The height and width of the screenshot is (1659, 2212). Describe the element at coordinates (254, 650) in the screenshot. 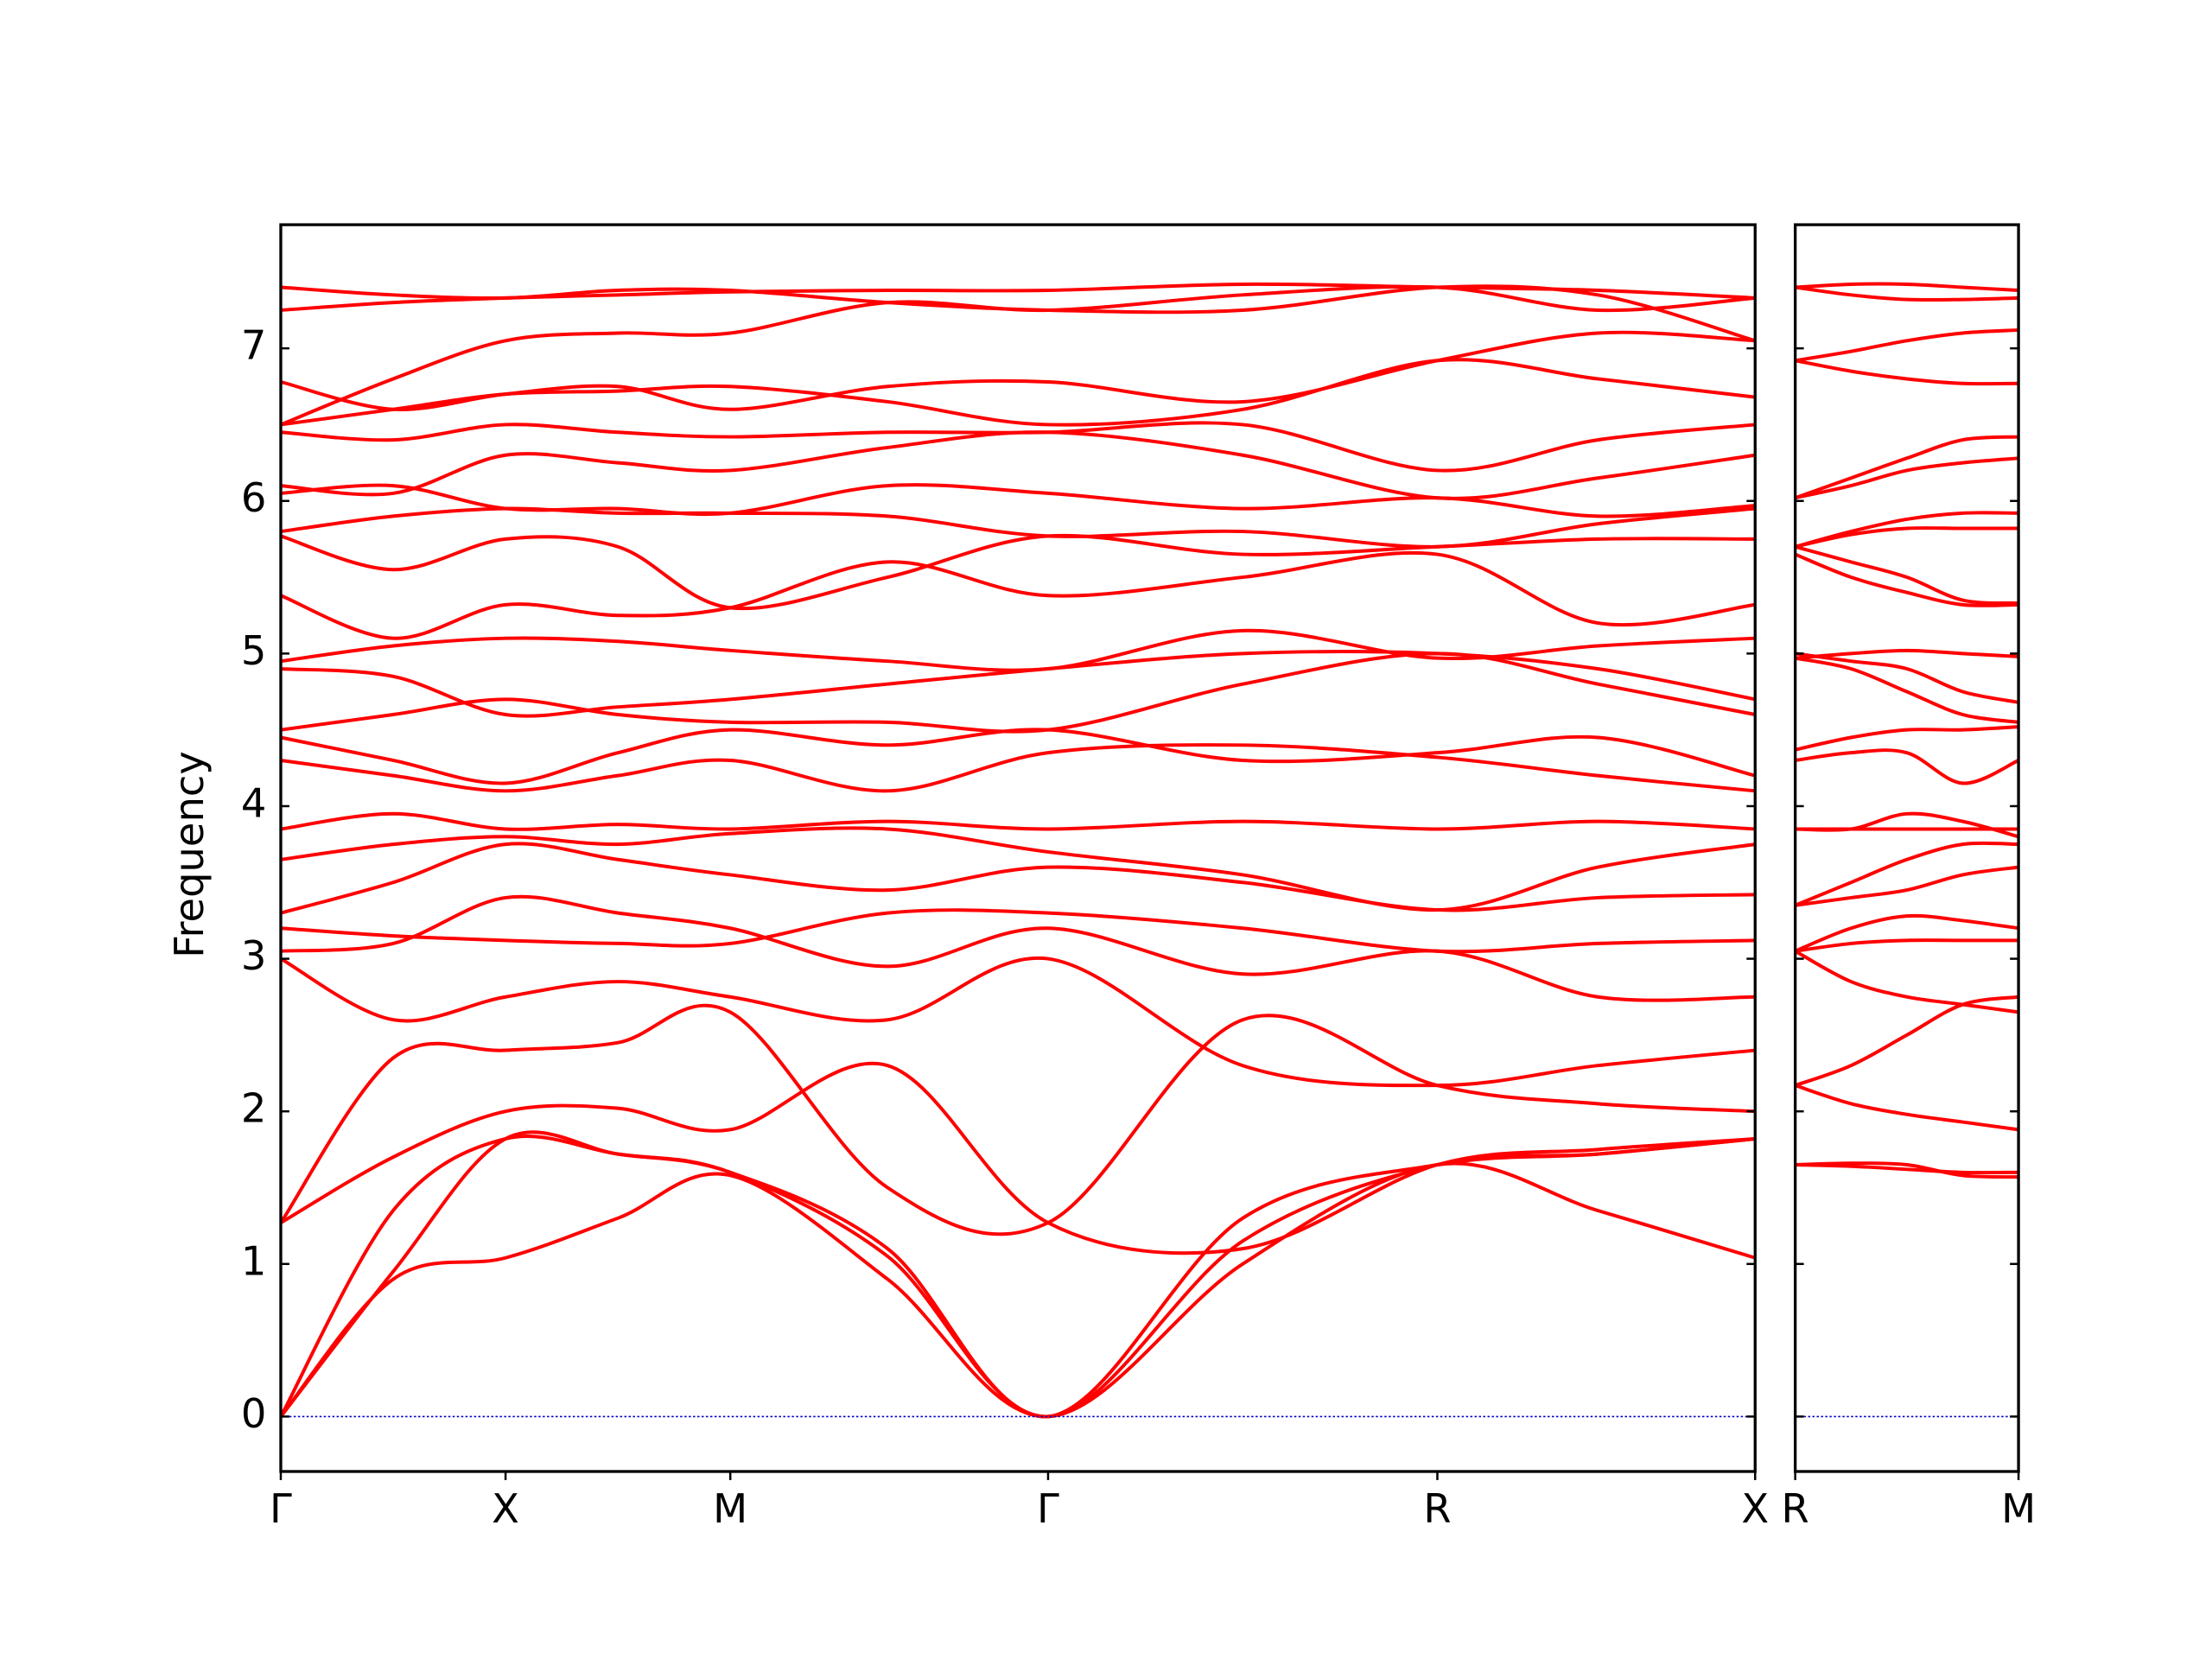

I see `y-tick-label: 5` at that location.